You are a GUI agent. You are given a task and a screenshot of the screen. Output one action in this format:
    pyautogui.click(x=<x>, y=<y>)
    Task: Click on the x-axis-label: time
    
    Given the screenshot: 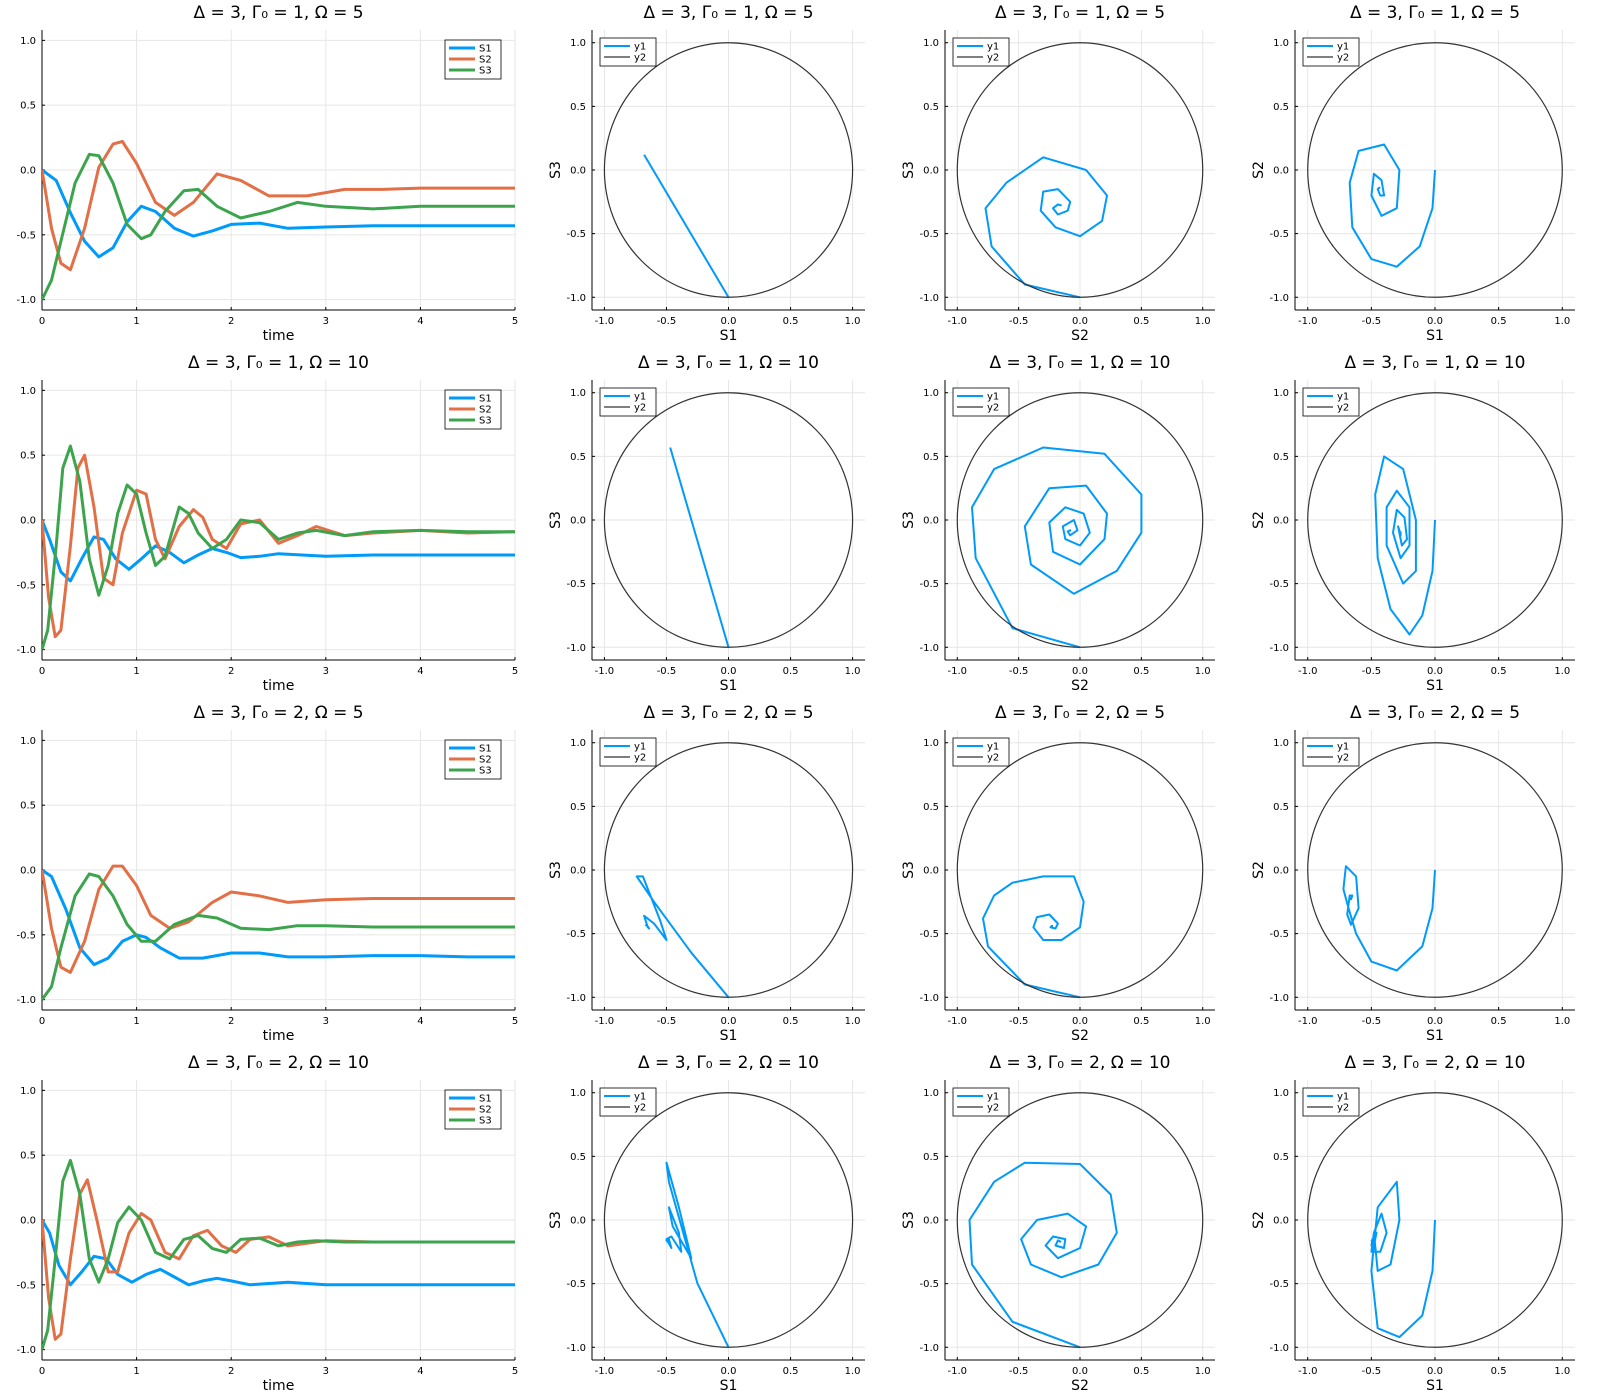 What is the action you would take?
    pyautogui.click(x=279, y=1036)
    